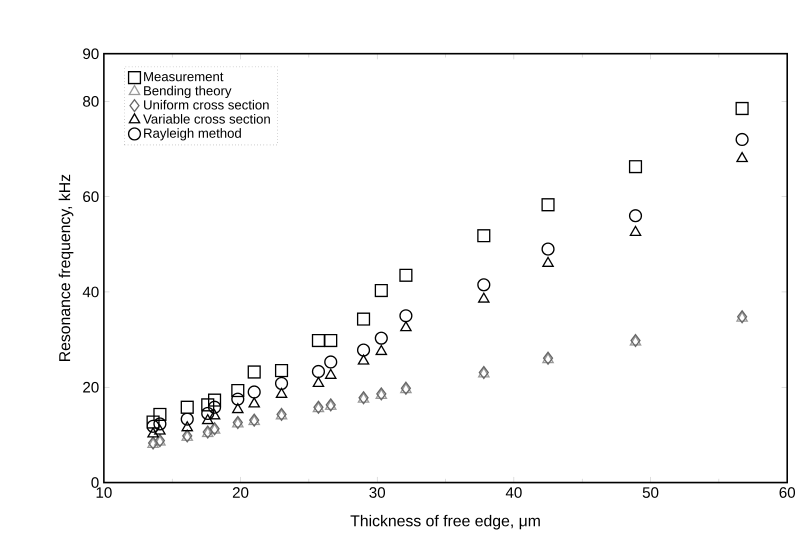 Image resolution: width=800 pixels, height=534 pixels. Describe the element at coordinates (192, 134) in the screenshot. I see `legend-label: Rayleigh method` at that location.